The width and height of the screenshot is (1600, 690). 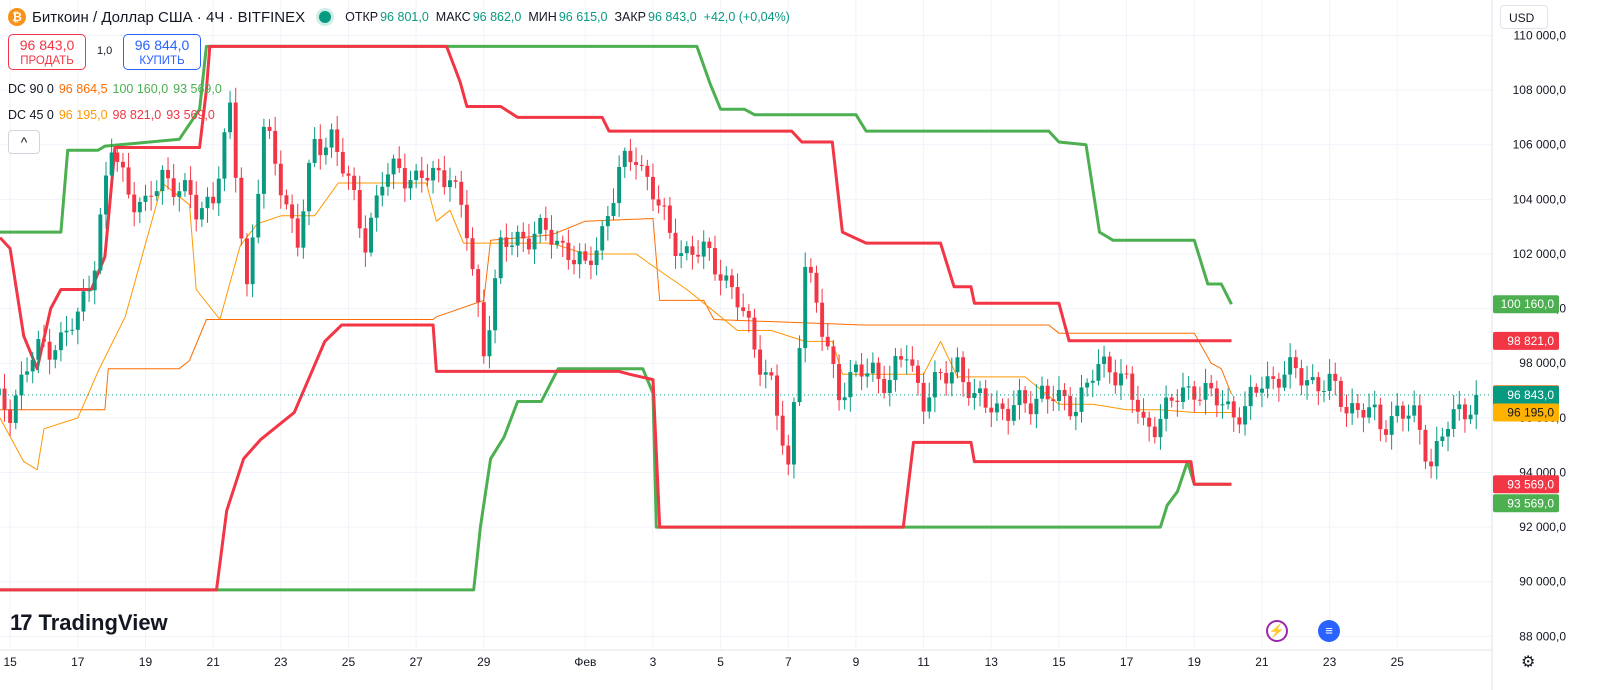 I want to click on buy-button: 96 844,0 КУПИТЬ, so click(x=162, y=52).